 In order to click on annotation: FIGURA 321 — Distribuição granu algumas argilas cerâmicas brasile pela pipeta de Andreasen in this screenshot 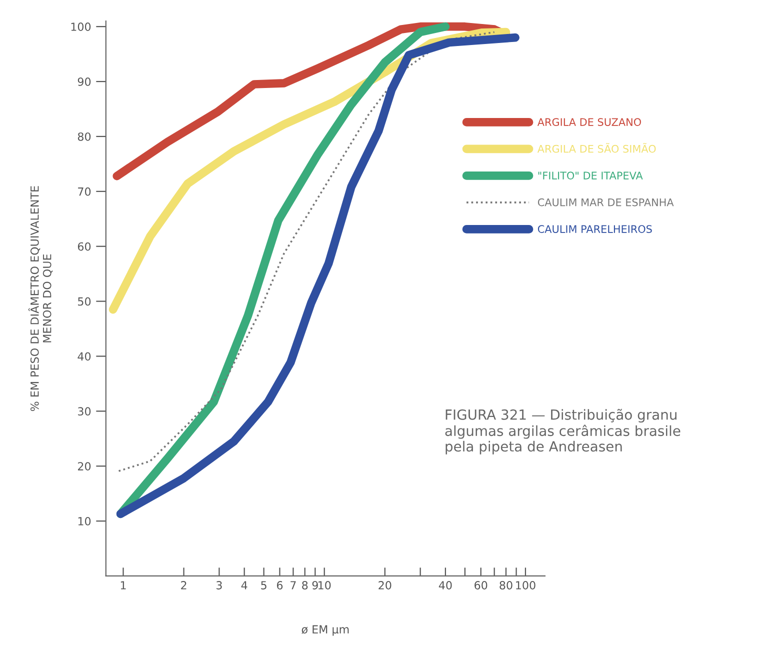, I will do `click(562, 431)`.